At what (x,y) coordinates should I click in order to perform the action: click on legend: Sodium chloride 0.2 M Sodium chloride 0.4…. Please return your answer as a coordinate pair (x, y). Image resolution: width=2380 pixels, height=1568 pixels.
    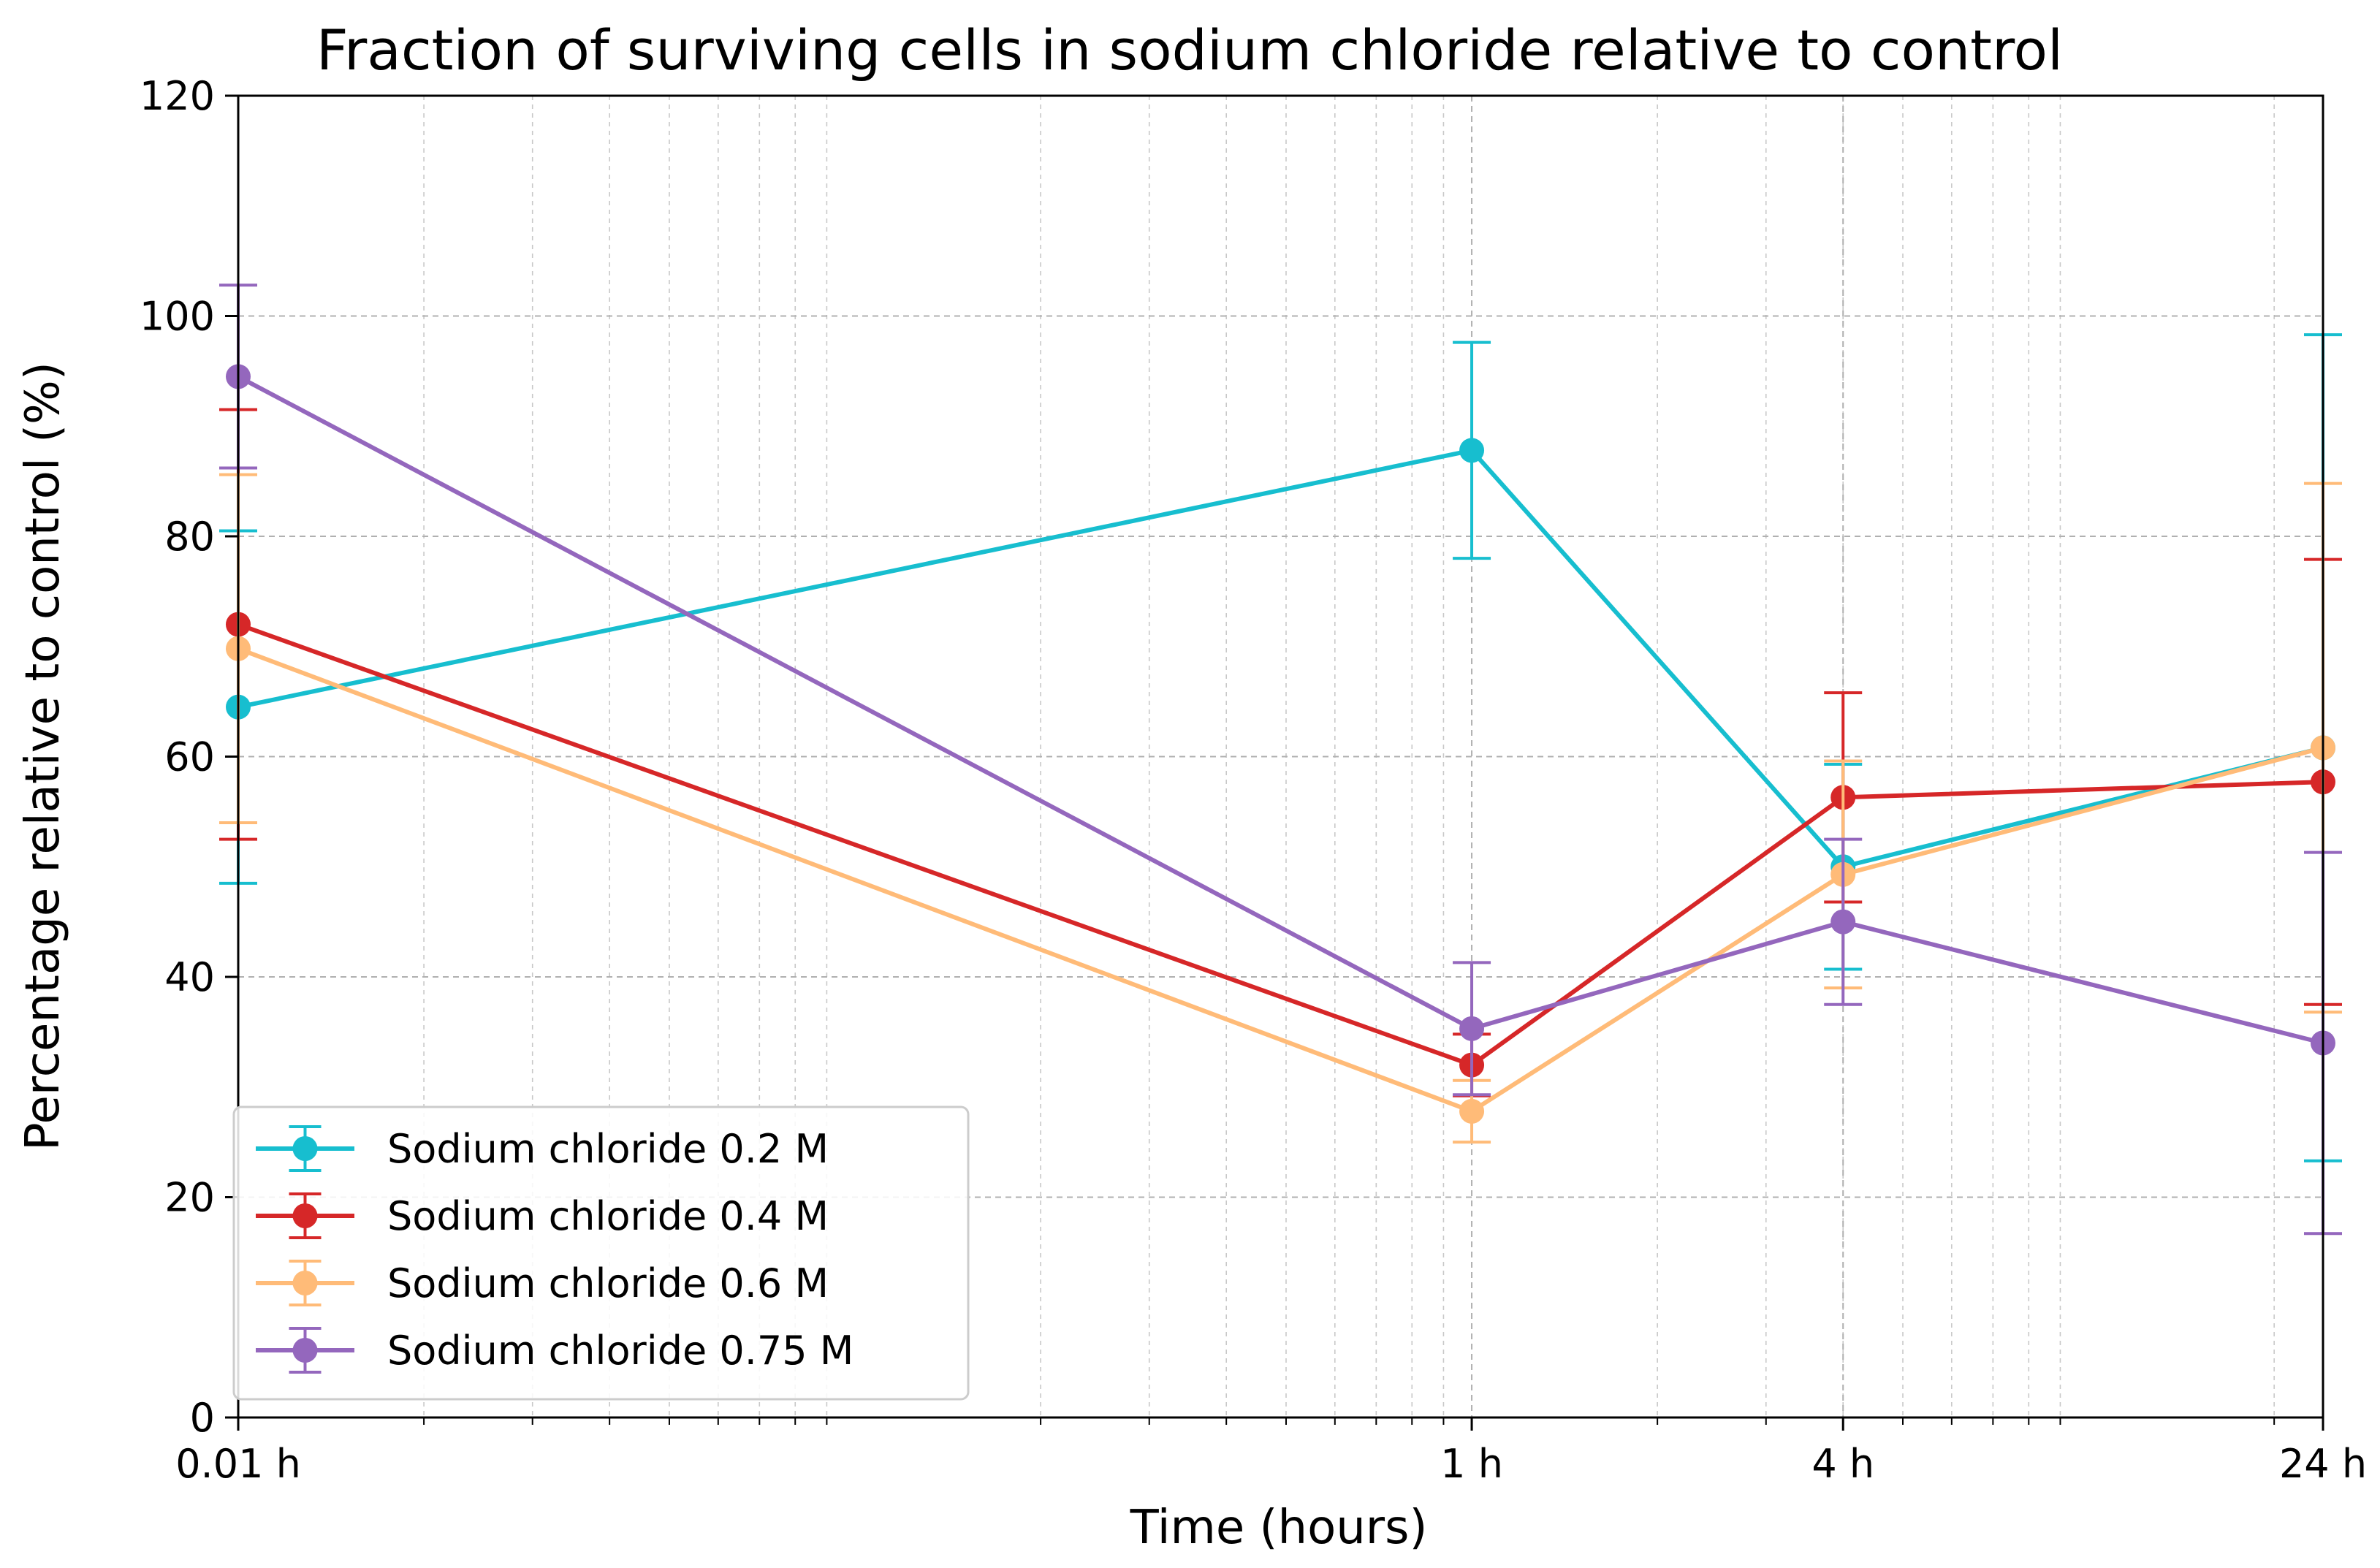
    Looking at the image, I should click on (601, 1253).